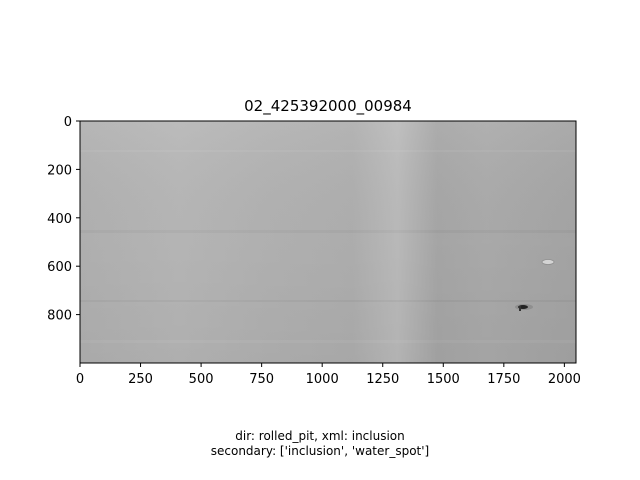 The width and height of the screenshot is (640, 480). What do you see at coordinates (59, 267) in the screenshot?
I see `y-tick-label: 600` at bounding box center [59, 267].